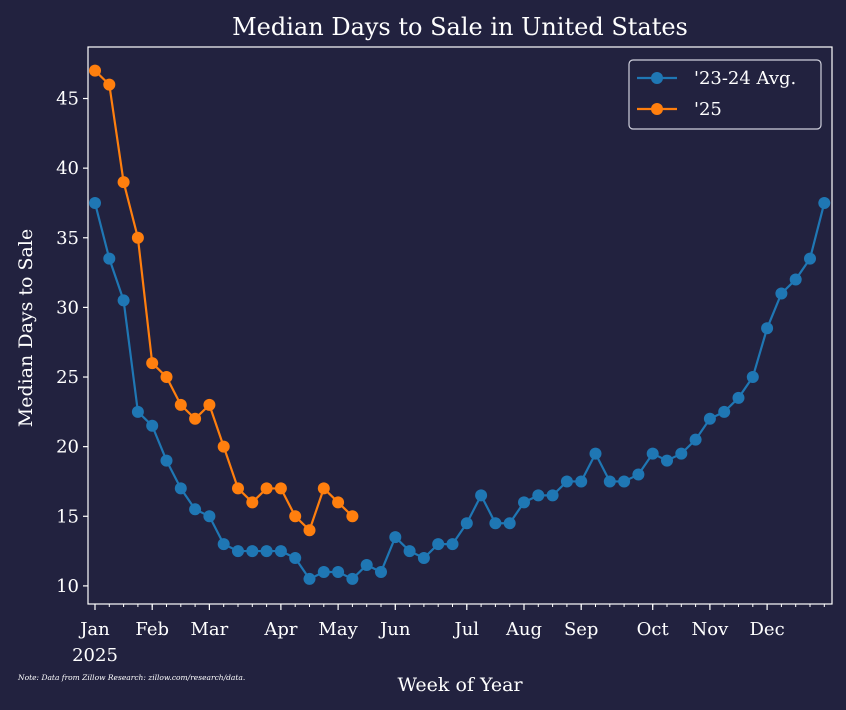 The image size is (846, 710). Describe the element at coordinates (581, 629) in the screenshot. I see `x-tick-label: Sep` at that location.